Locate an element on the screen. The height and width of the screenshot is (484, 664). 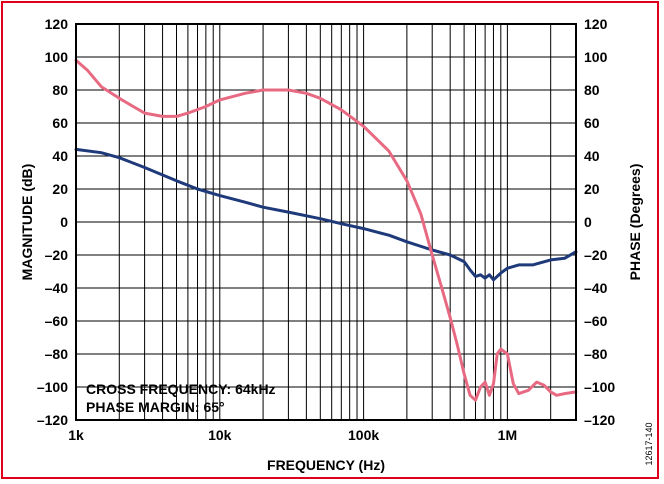
x-axis-label: FREQUENCY (Hz) is located at coordinates (326, 465).